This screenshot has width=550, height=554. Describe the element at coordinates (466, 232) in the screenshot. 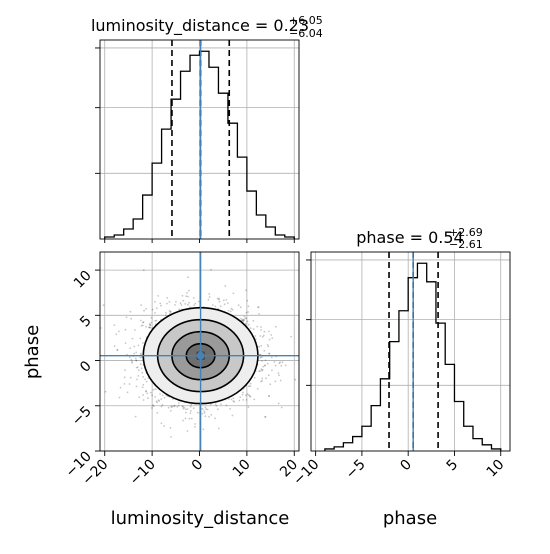

I see `phase-title-plus: +2.69` at that location.